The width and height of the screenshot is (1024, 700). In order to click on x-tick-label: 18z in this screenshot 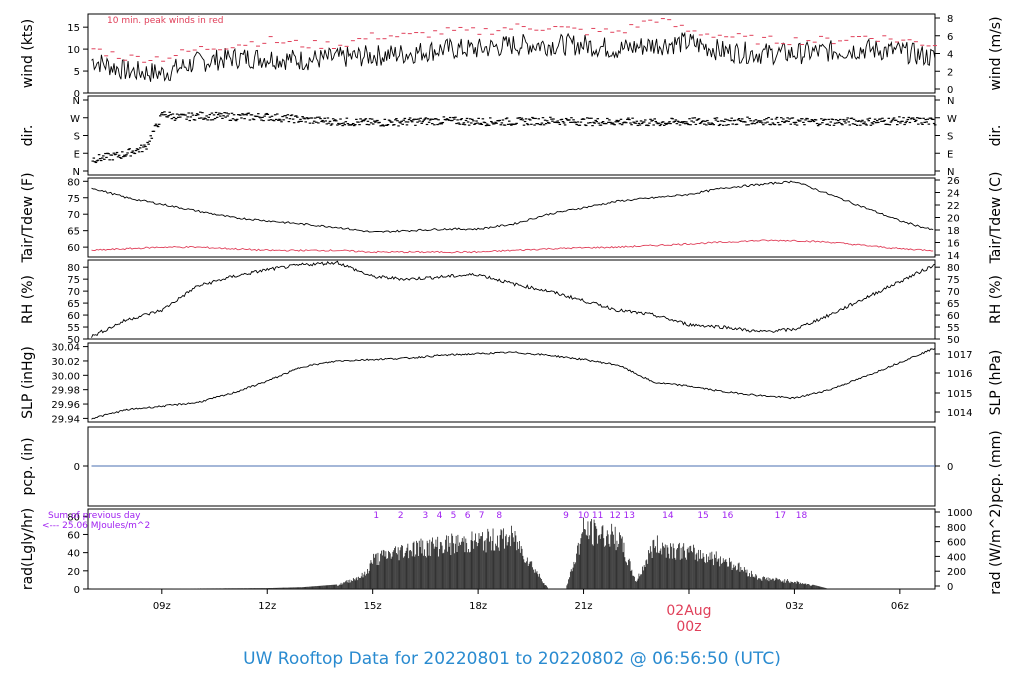, I will do `click(478, 606)`.